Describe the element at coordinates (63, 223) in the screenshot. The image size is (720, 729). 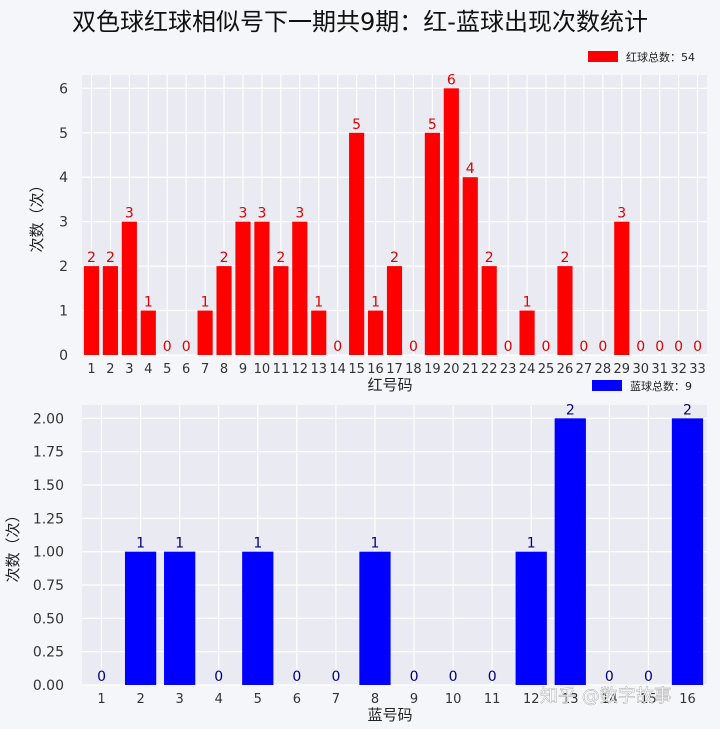
I see `y-tick-label: 3` at that location.